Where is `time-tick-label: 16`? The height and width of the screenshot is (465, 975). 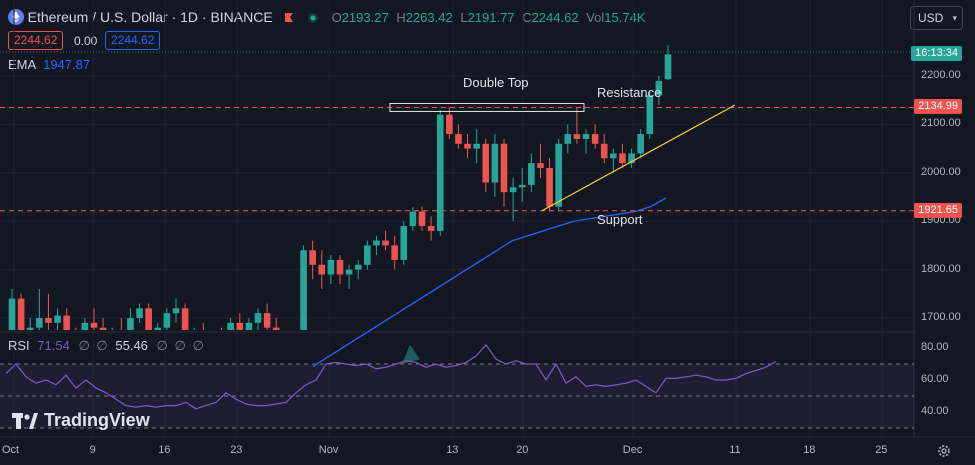
time-tick-label: 16 is located at coordinates (164, 450).